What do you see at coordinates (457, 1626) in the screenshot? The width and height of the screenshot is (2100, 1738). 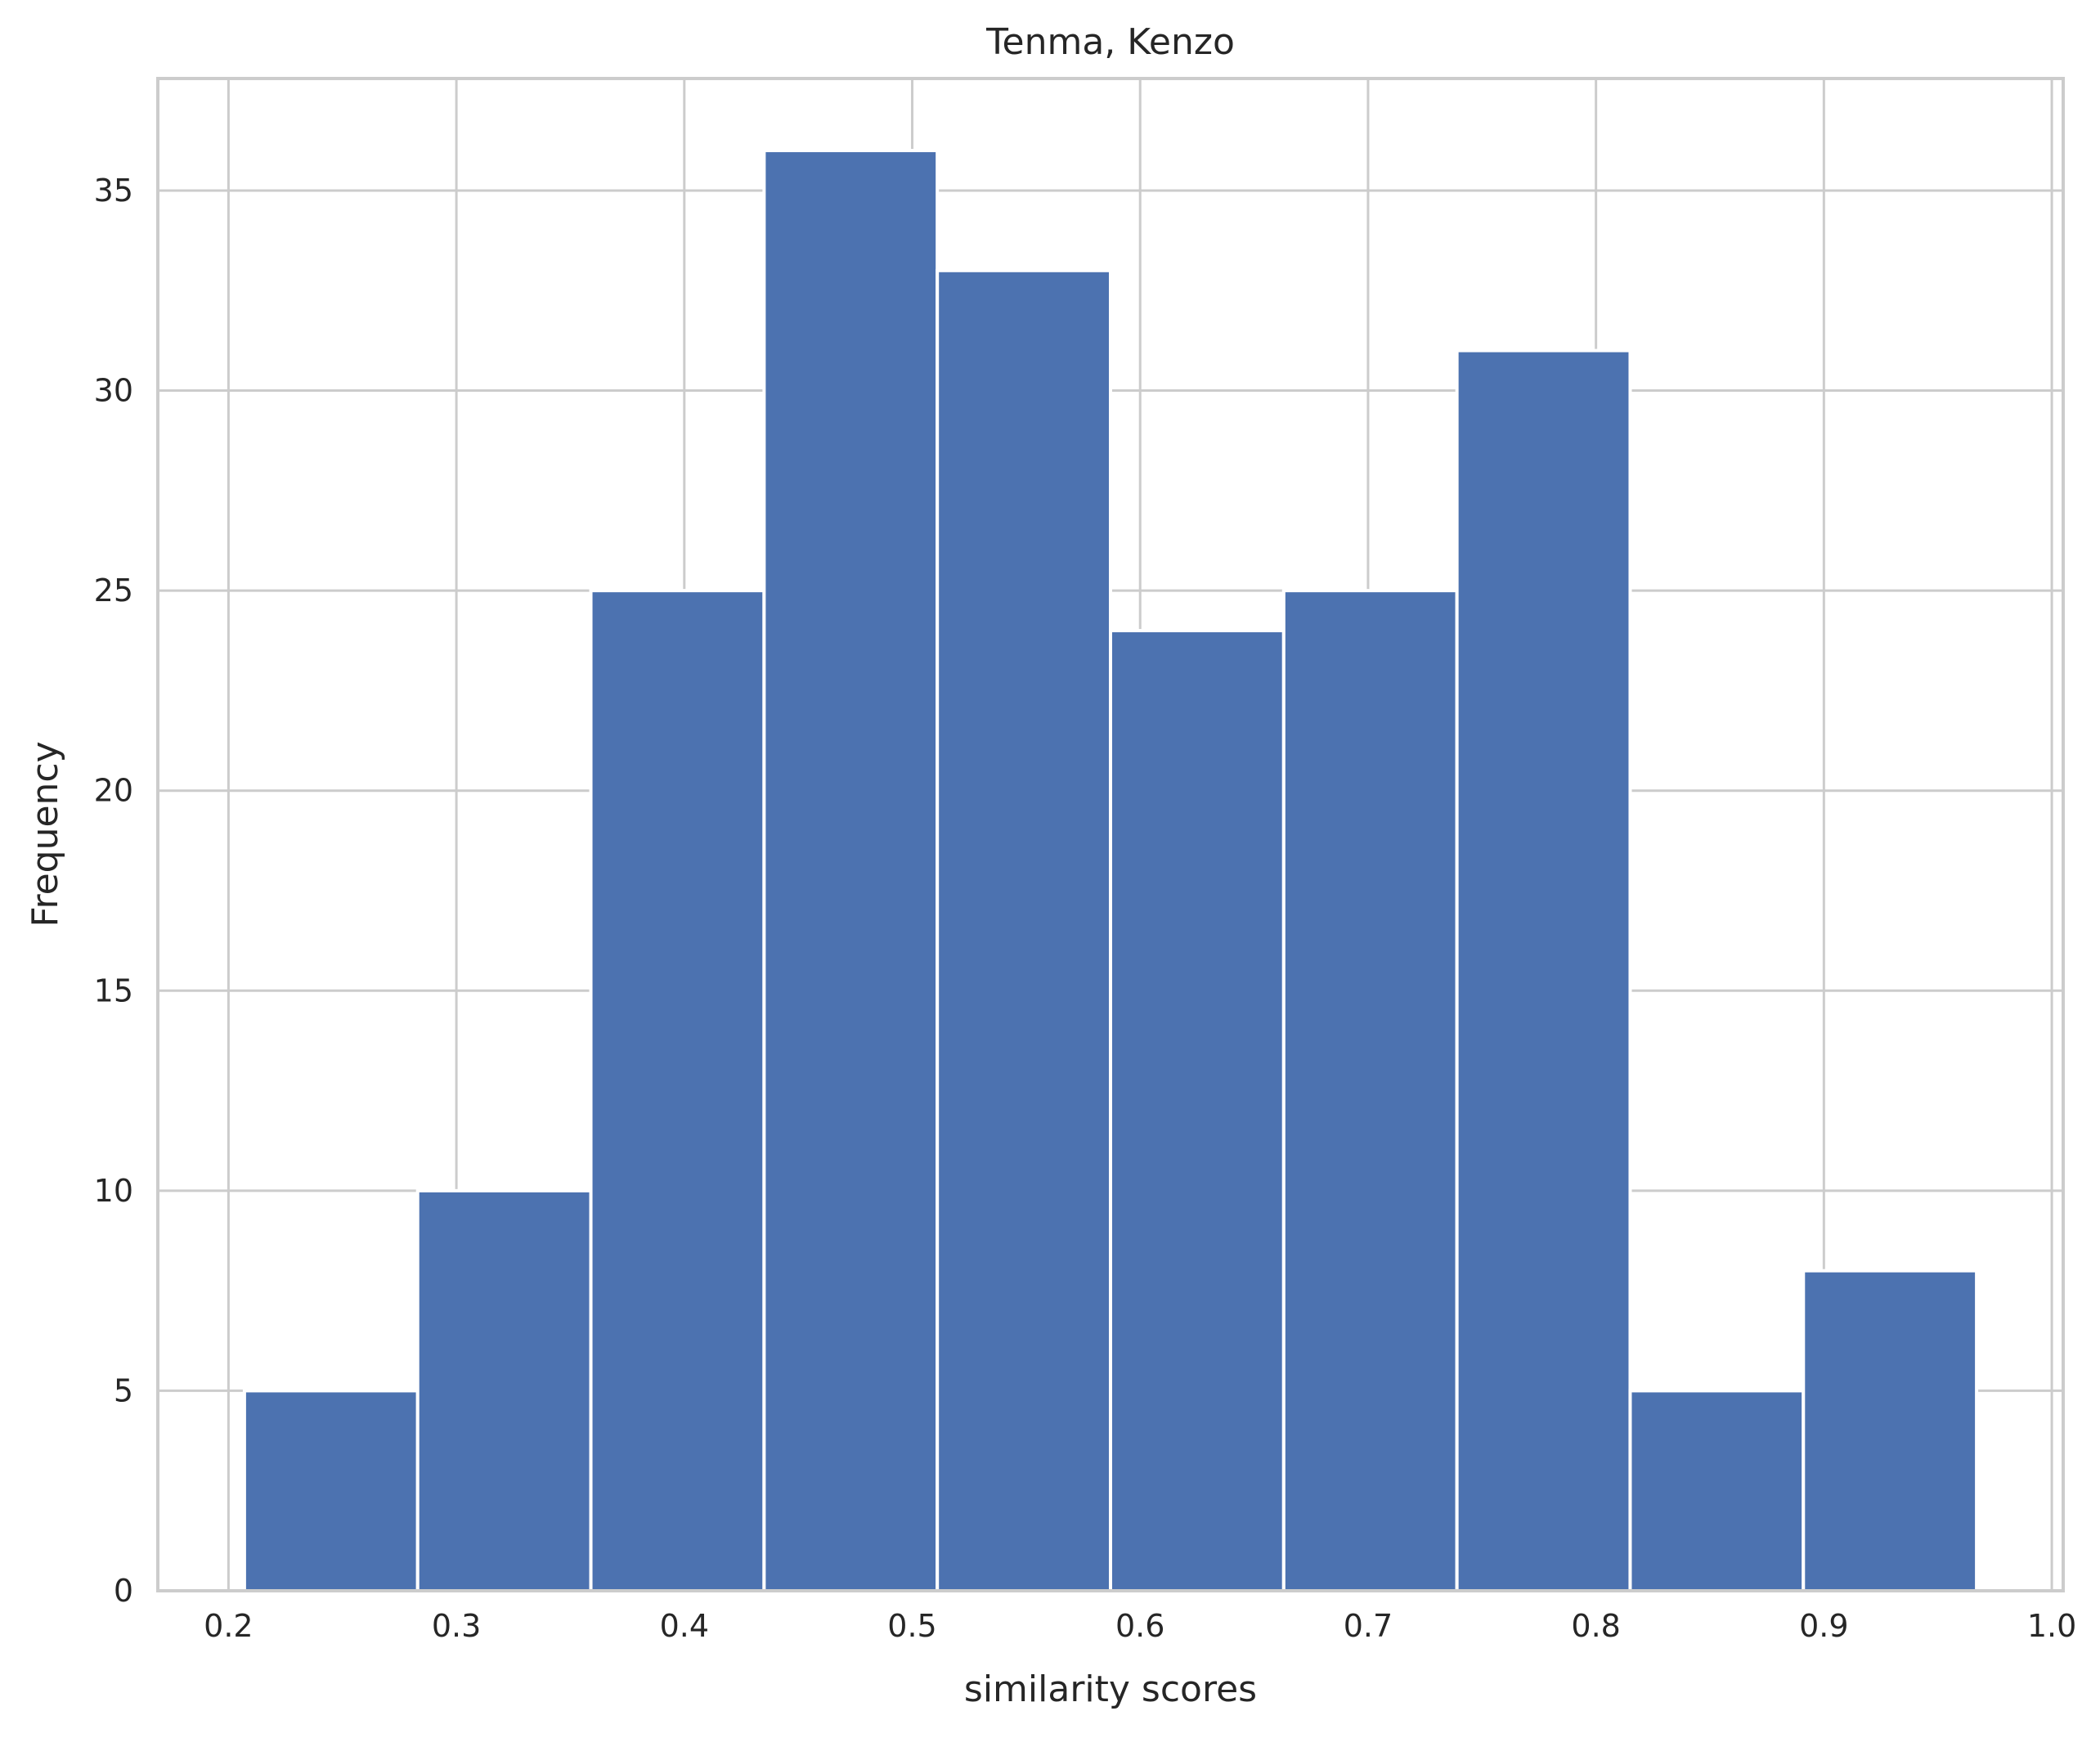 I see `x-tick-label: 0.3` at bounding box center [457, 1626].